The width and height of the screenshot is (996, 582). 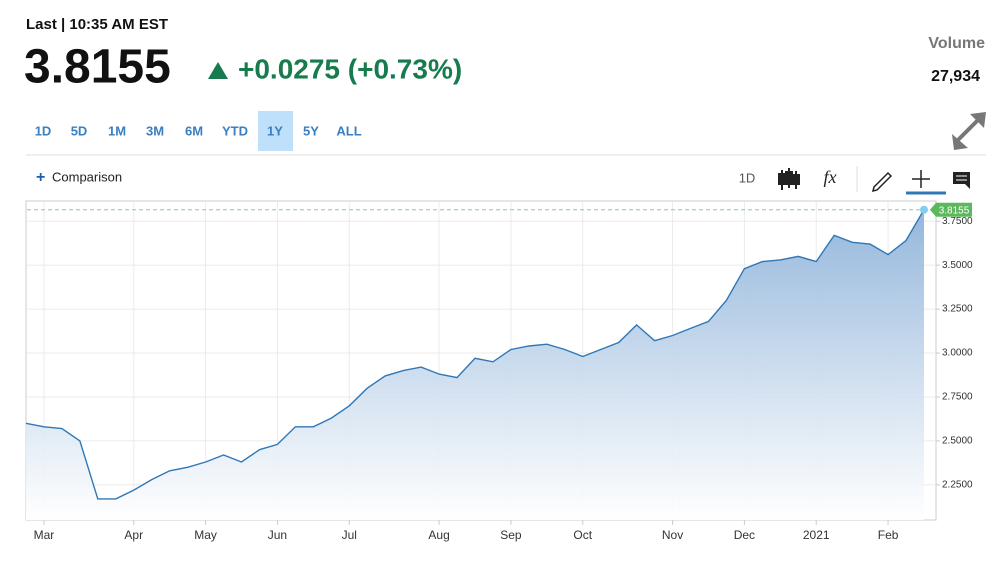 What do you see at coordinates (921, 179) in the screenshot?
I see `crosshair-icon` at bounding box center [921, 179].